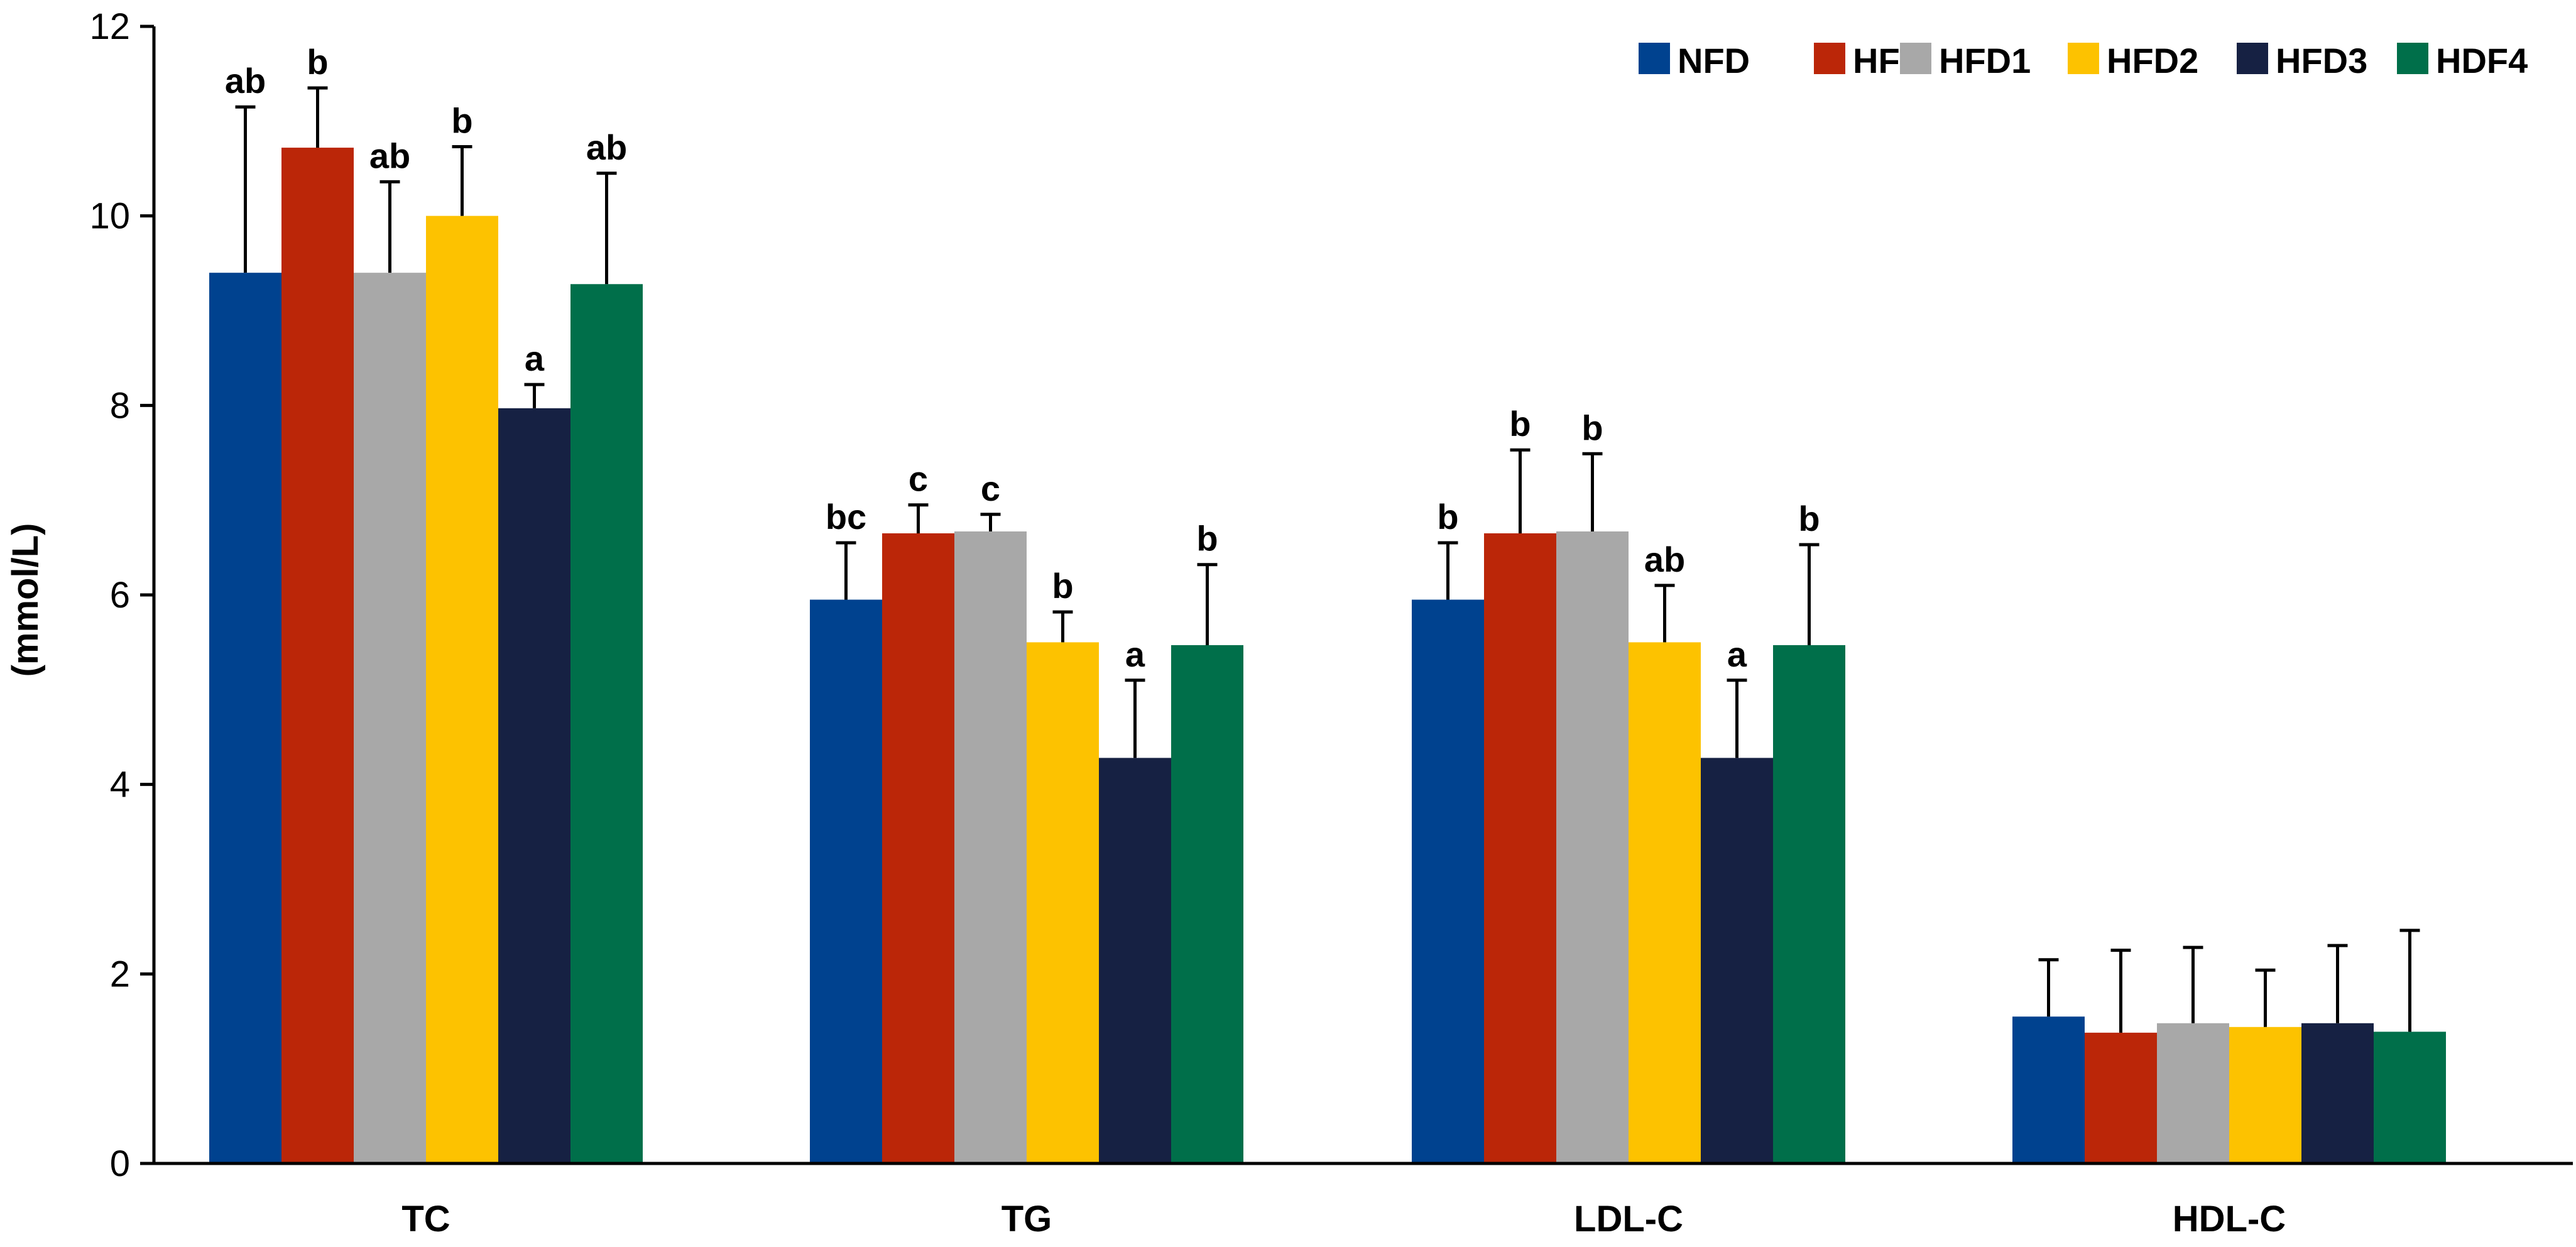 The height and width of the screenshot is (1247, 2576). I want to click on sig-label-hfd3-ldl-c: a, so click(1737, 654).